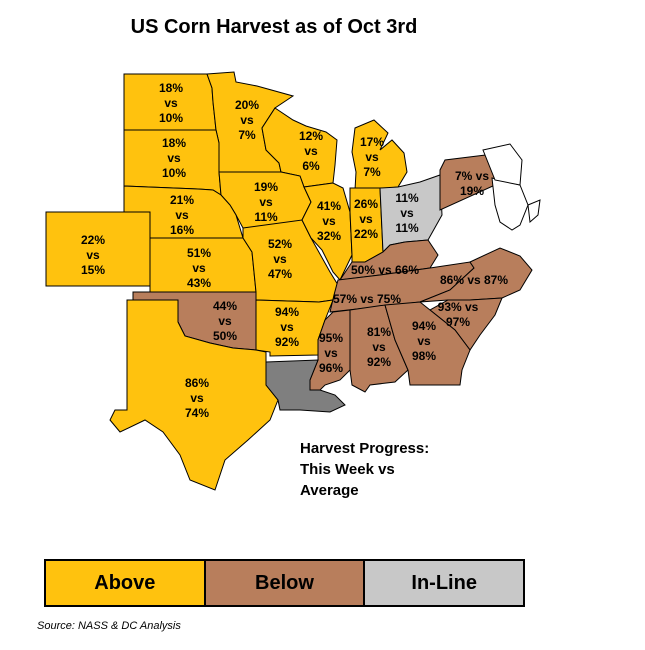  What do you see at coordinates (280, 259) in the screenshot?
I see `label-missouri: 52% vs 47%` at bounding box center [280, 259].